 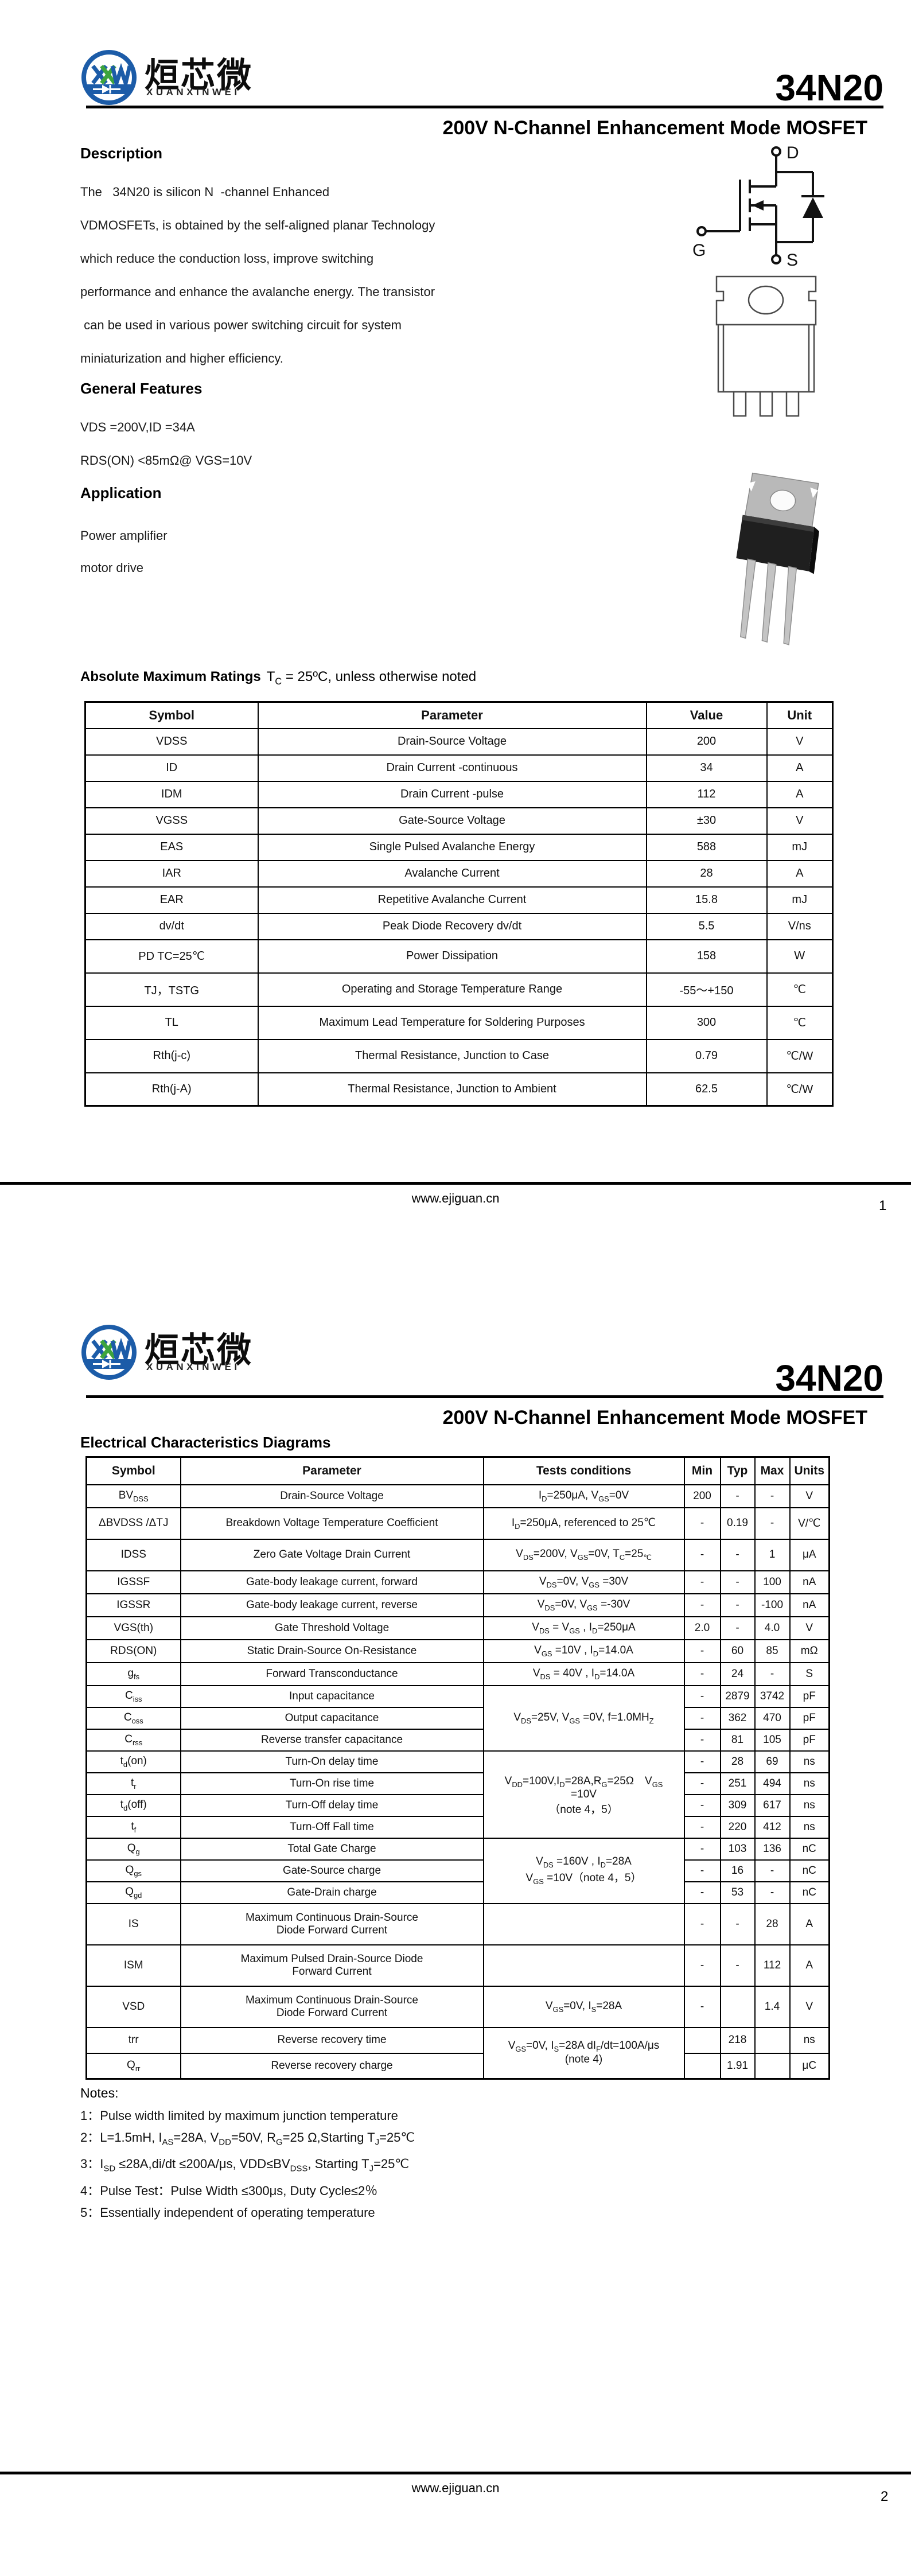 What do you see at coordinates (583, 1470) in the screenshot?
I see `column-header-tests-conditions: Tests conditions` at bounding box center [583, 1470].